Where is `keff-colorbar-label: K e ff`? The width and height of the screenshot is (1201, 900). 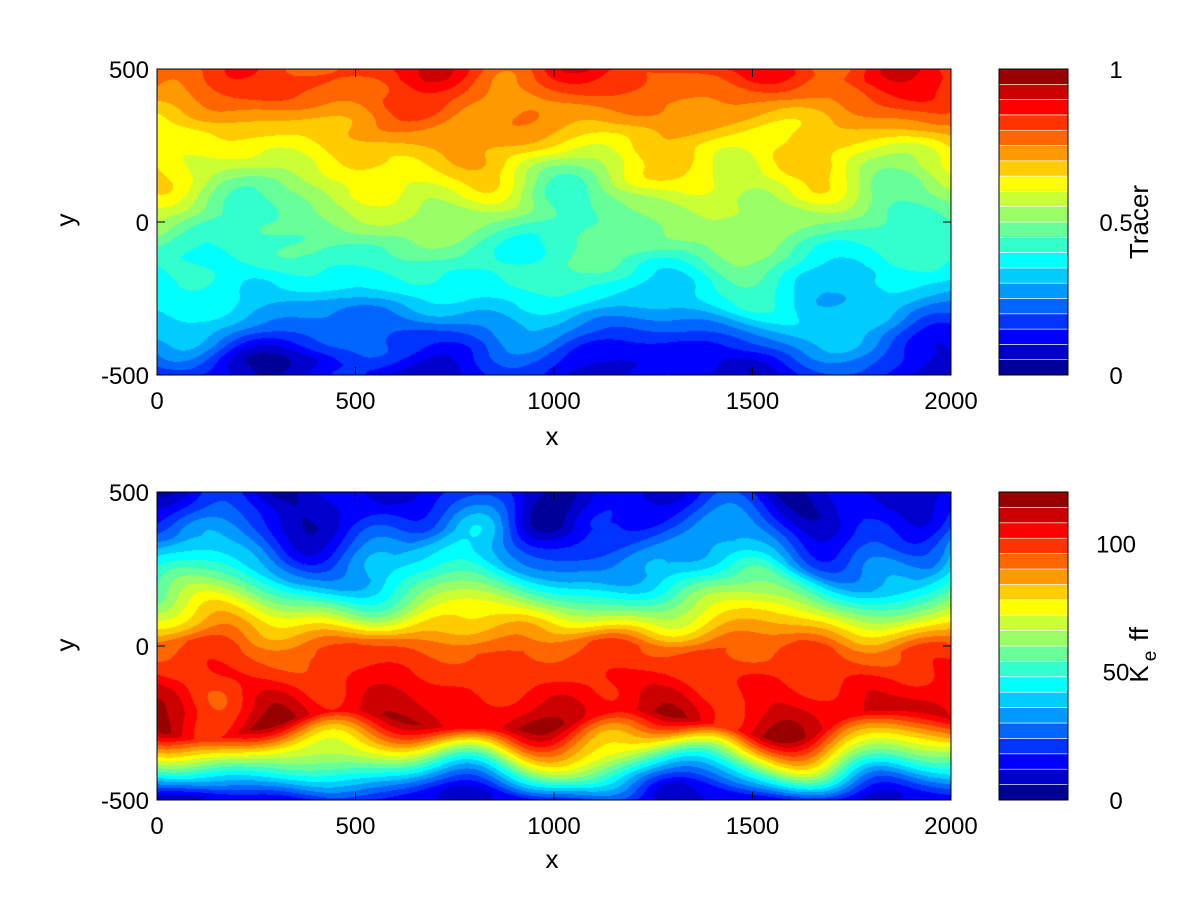 keff-colorbar-label: K e ff is located at coordinates (1142, 654).